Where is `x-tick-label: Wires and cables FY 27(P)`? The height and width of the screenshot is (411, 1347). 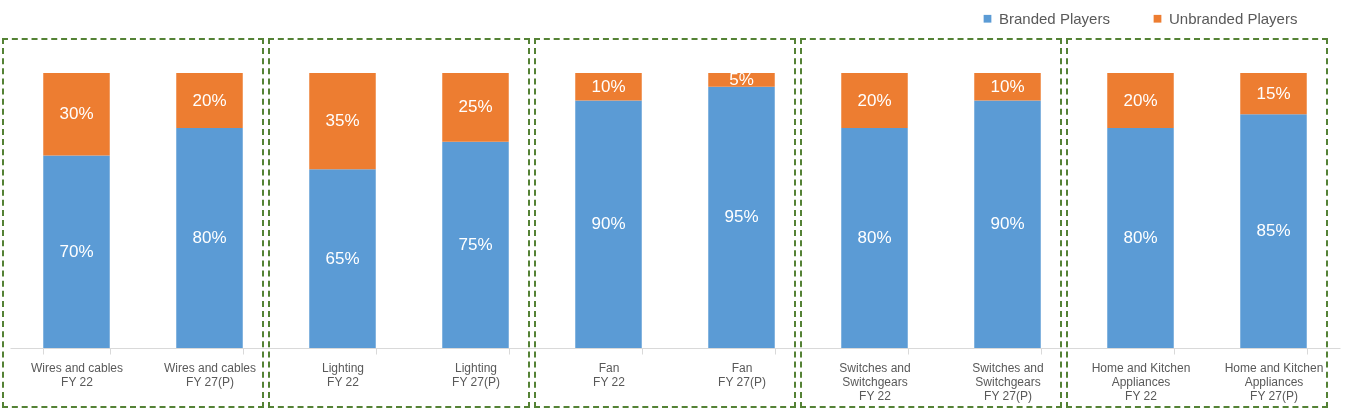 x-tick-label: Wires and cables FY 27(P) is located at coordinates (210, 374).